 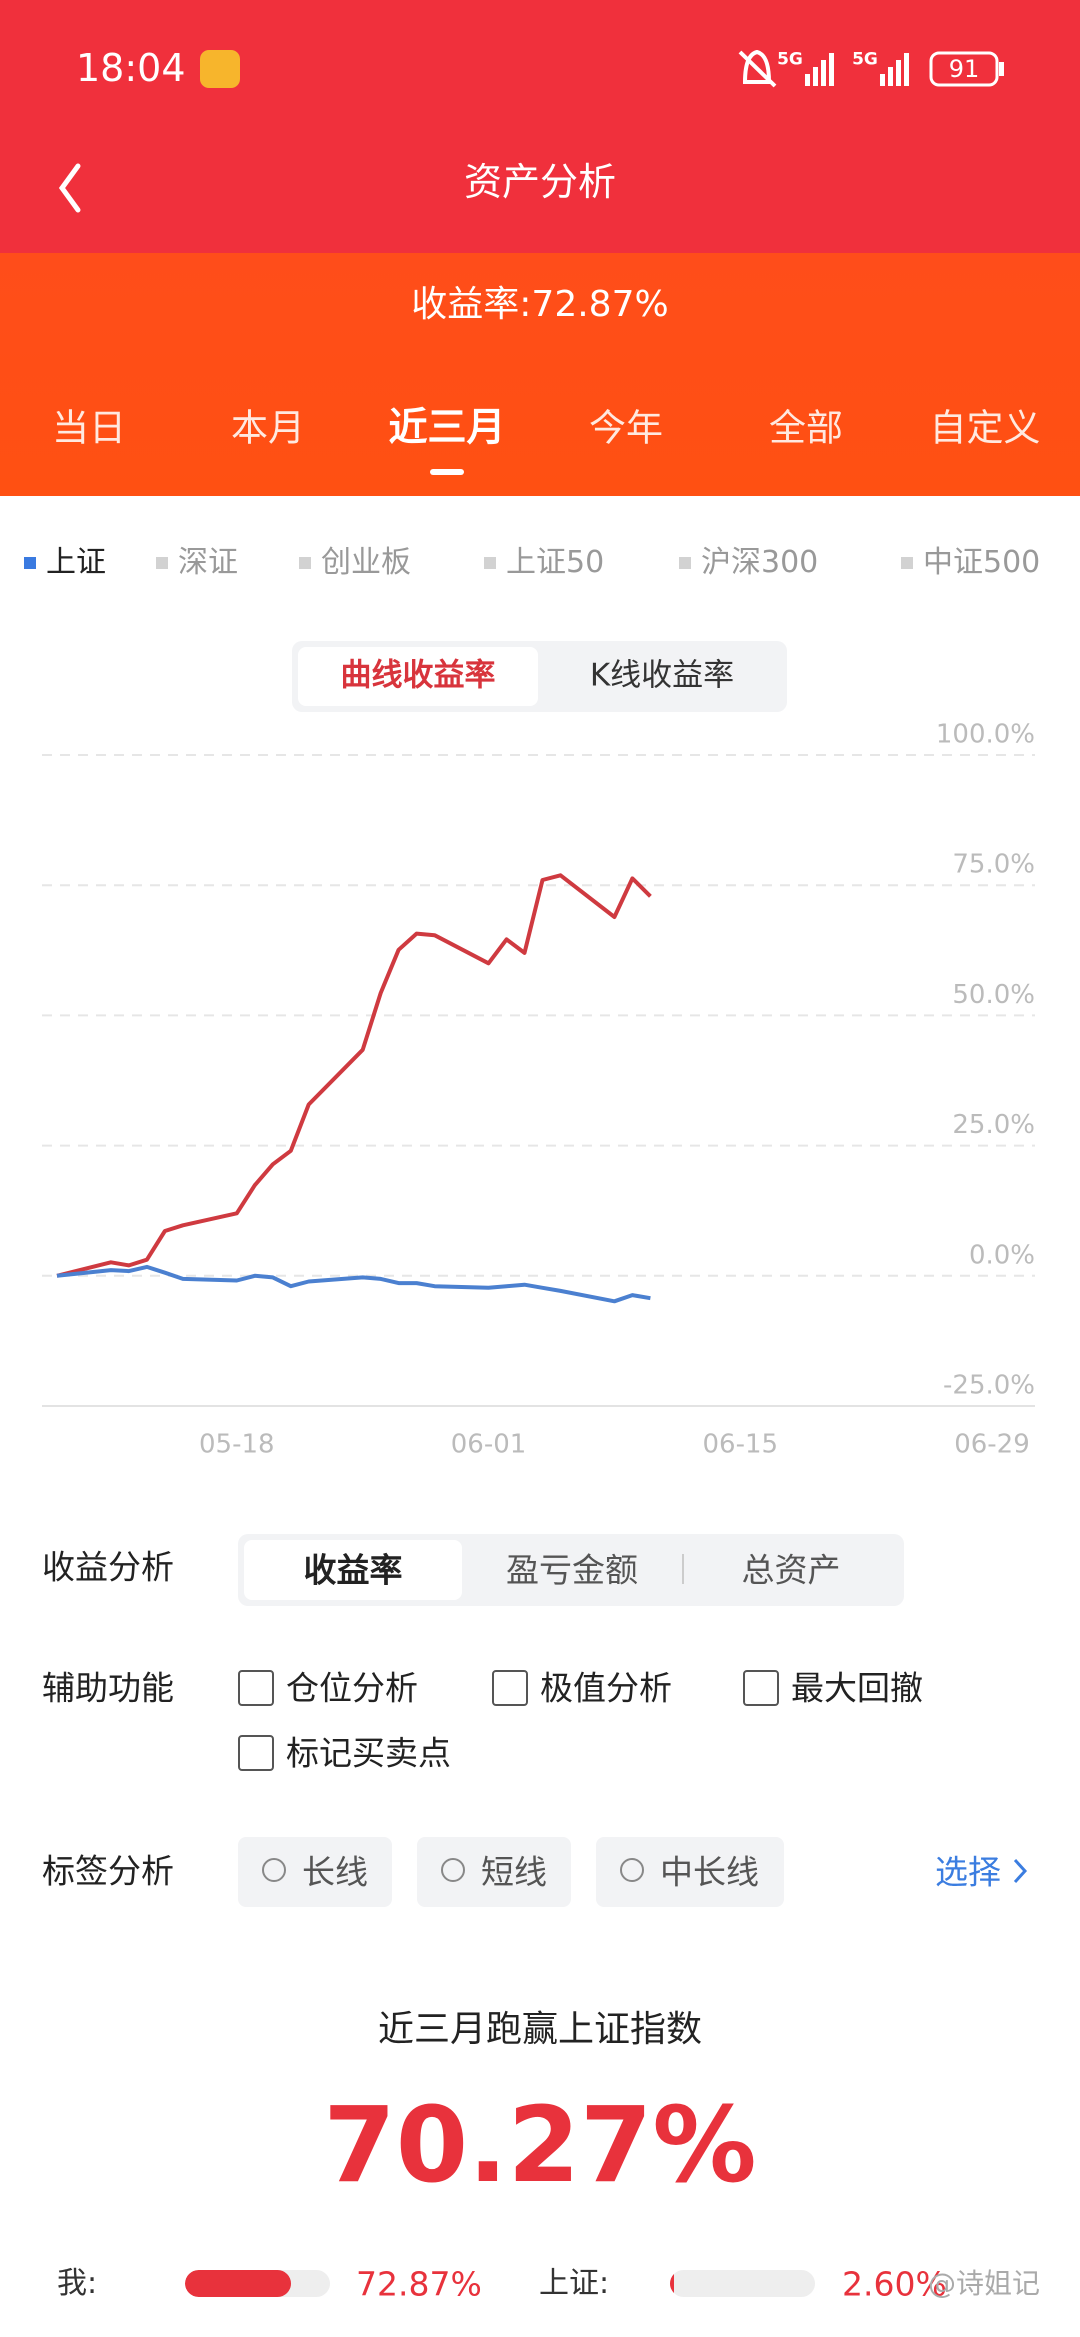 I want to click on aux-option: 标记买卖点, so click(x=368, y=1753).